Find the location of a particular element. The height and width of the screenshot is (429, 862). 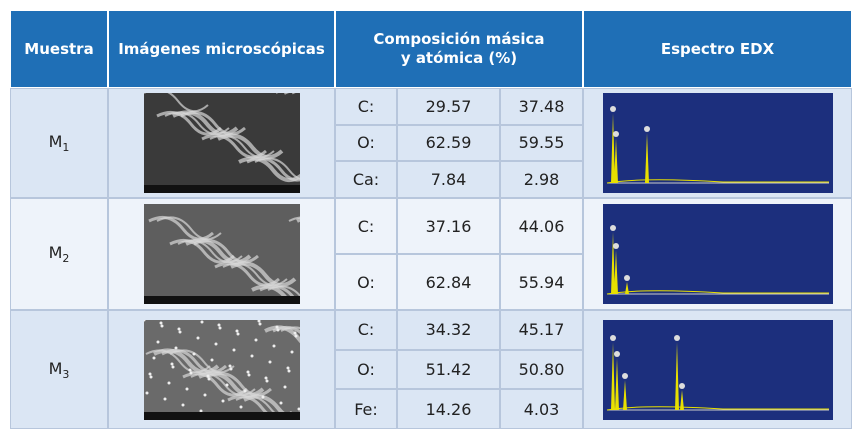

header-text: y atómica (%) is located at coordinates (459, 58).